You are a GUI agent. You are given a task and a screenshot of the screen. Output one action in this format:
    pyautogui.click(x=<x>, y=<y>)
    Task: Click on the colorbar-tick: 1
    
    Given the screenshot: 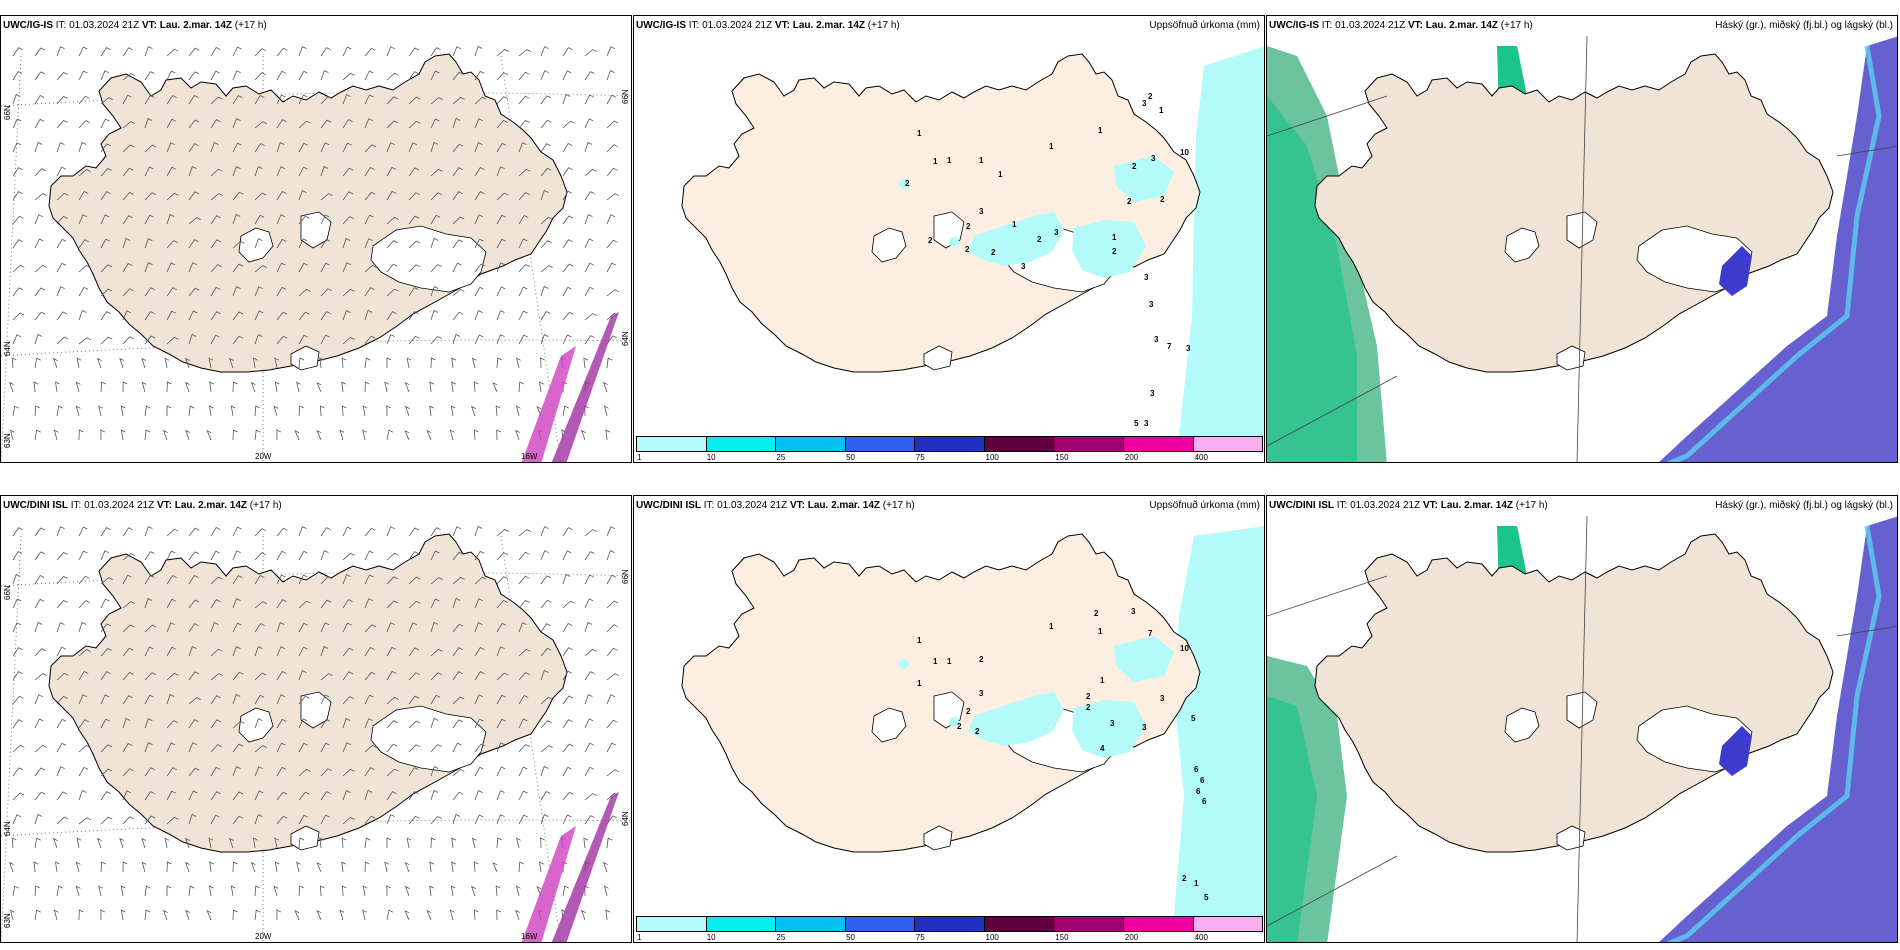 What is the action you would take?
    pyautogui.click(x=639, y=457)
    